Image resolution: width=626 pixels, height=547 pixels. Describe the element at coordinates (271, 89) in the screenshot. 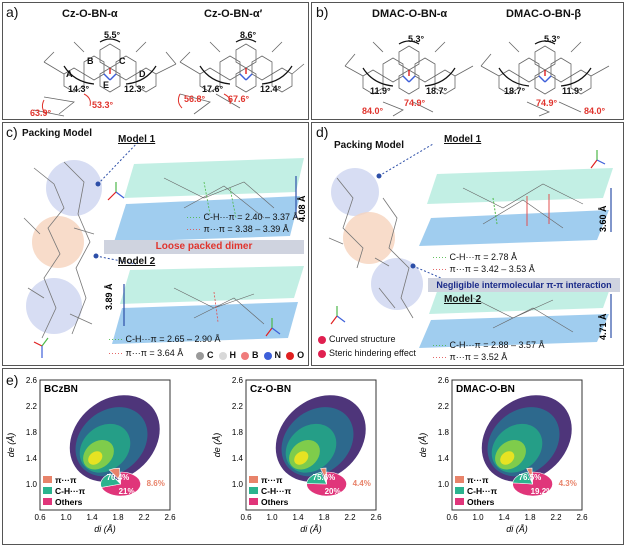

I see `mol-a2-angle-right: 12.4°` at that location.